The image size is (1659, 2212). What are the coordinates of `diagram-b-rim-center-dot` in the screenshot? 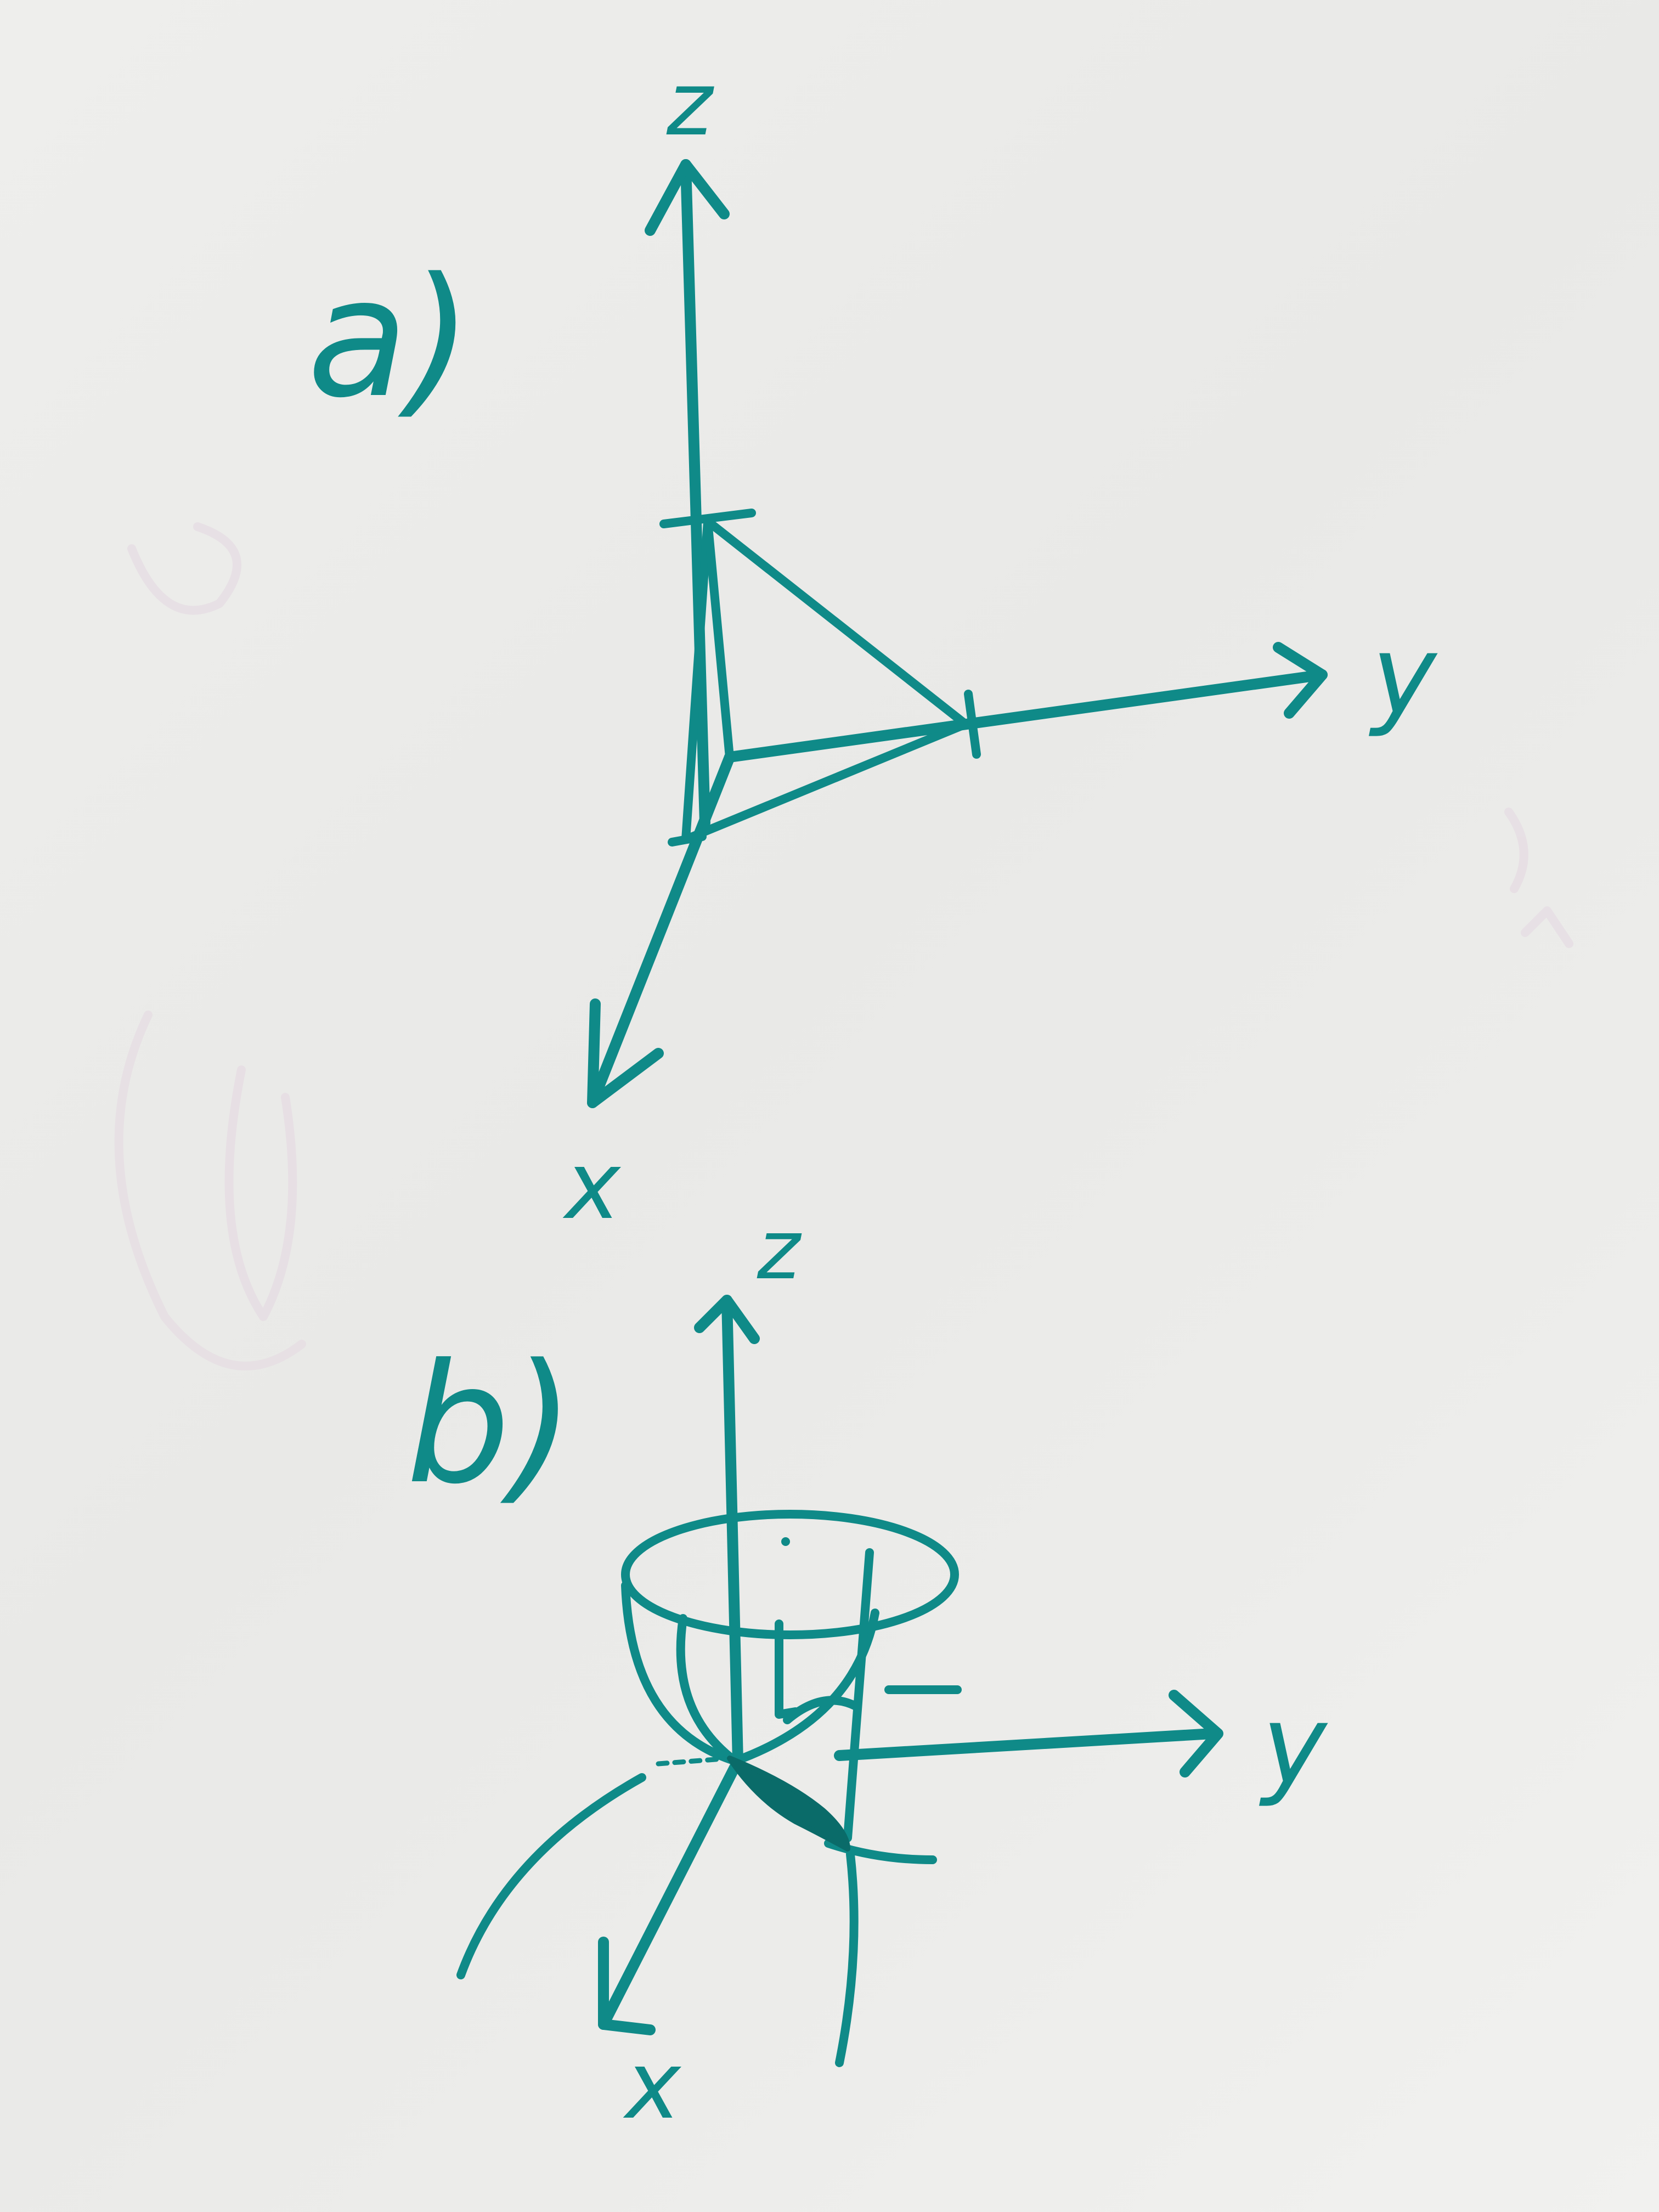 It's located at (785, 1541).